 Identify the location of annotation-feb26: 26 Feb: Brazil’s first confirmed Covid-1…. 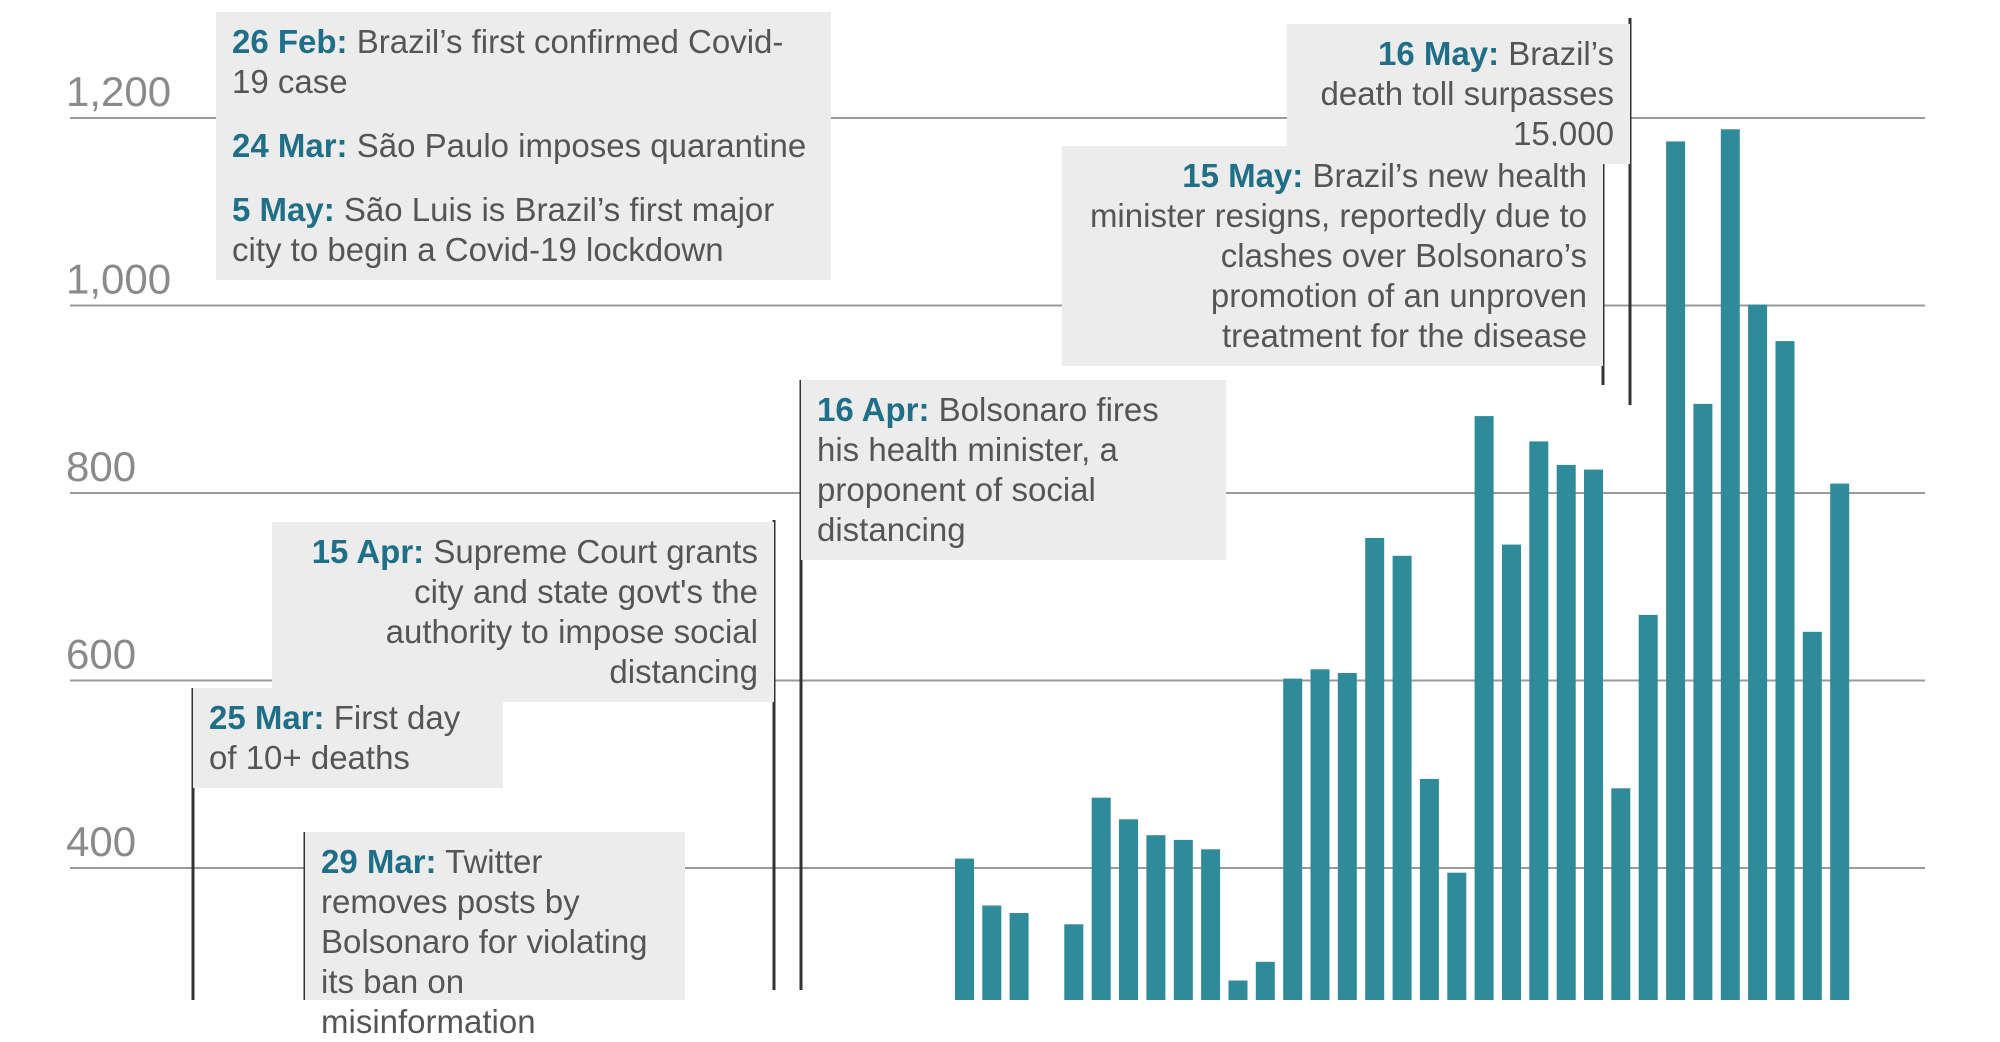
(523, 62).